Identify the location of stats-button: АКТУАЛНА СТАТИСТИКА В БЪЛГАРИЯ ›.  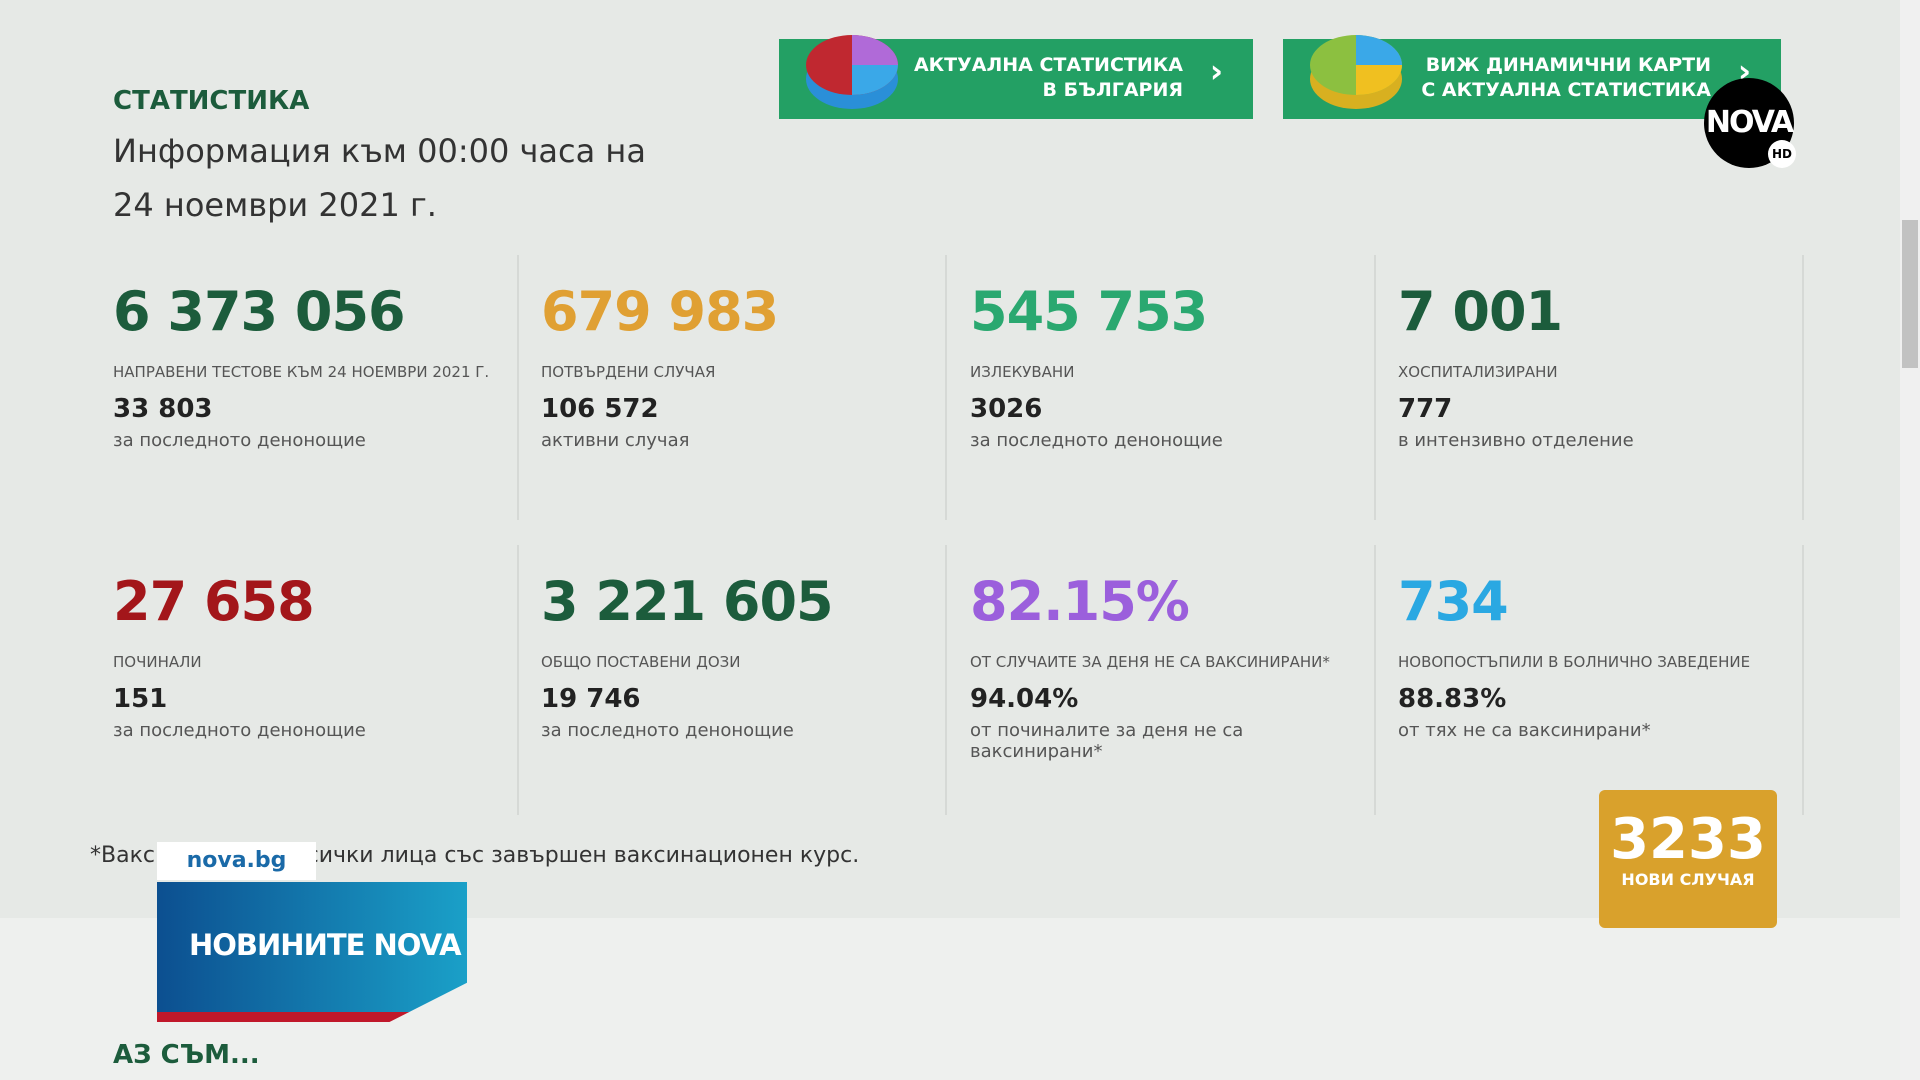
(1016, 77).